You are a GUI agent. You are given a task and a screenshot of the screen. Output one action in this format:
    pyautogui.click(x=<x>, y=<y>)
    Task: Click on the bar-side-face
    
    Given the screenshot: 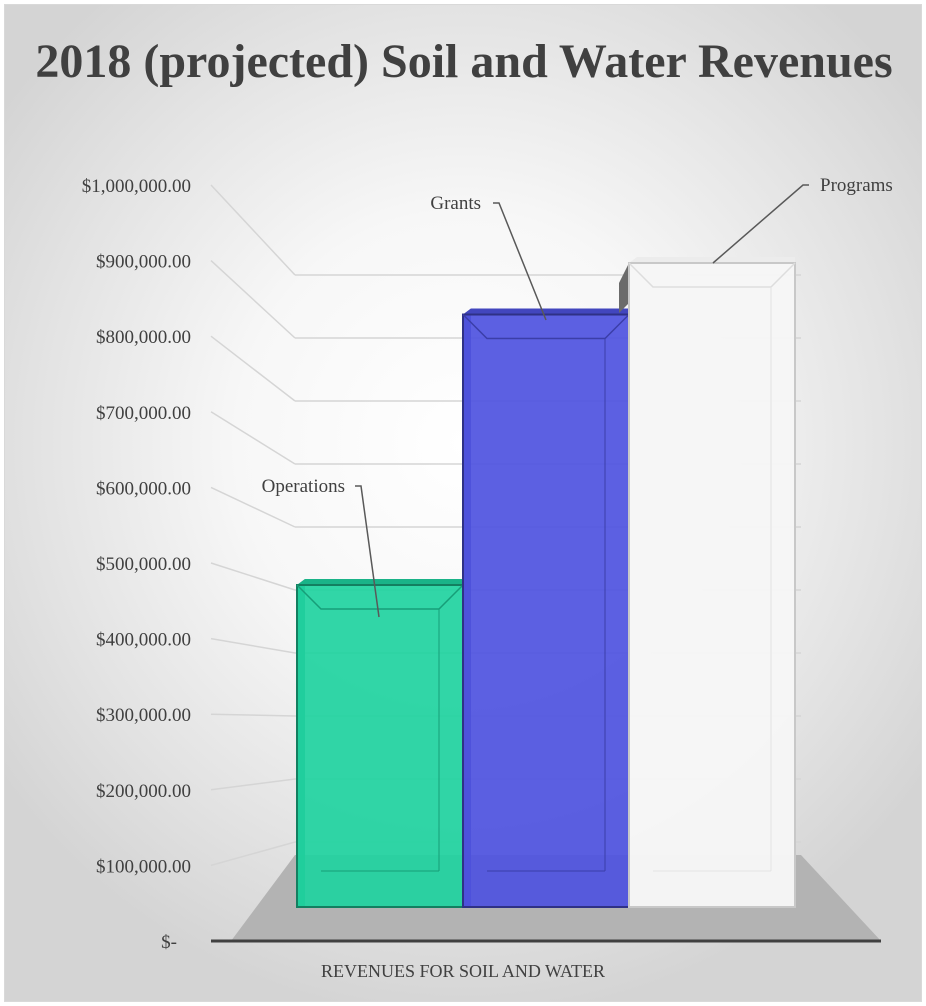 What is the action you would take?
    pyautogui.click(x=624, y=288)
    